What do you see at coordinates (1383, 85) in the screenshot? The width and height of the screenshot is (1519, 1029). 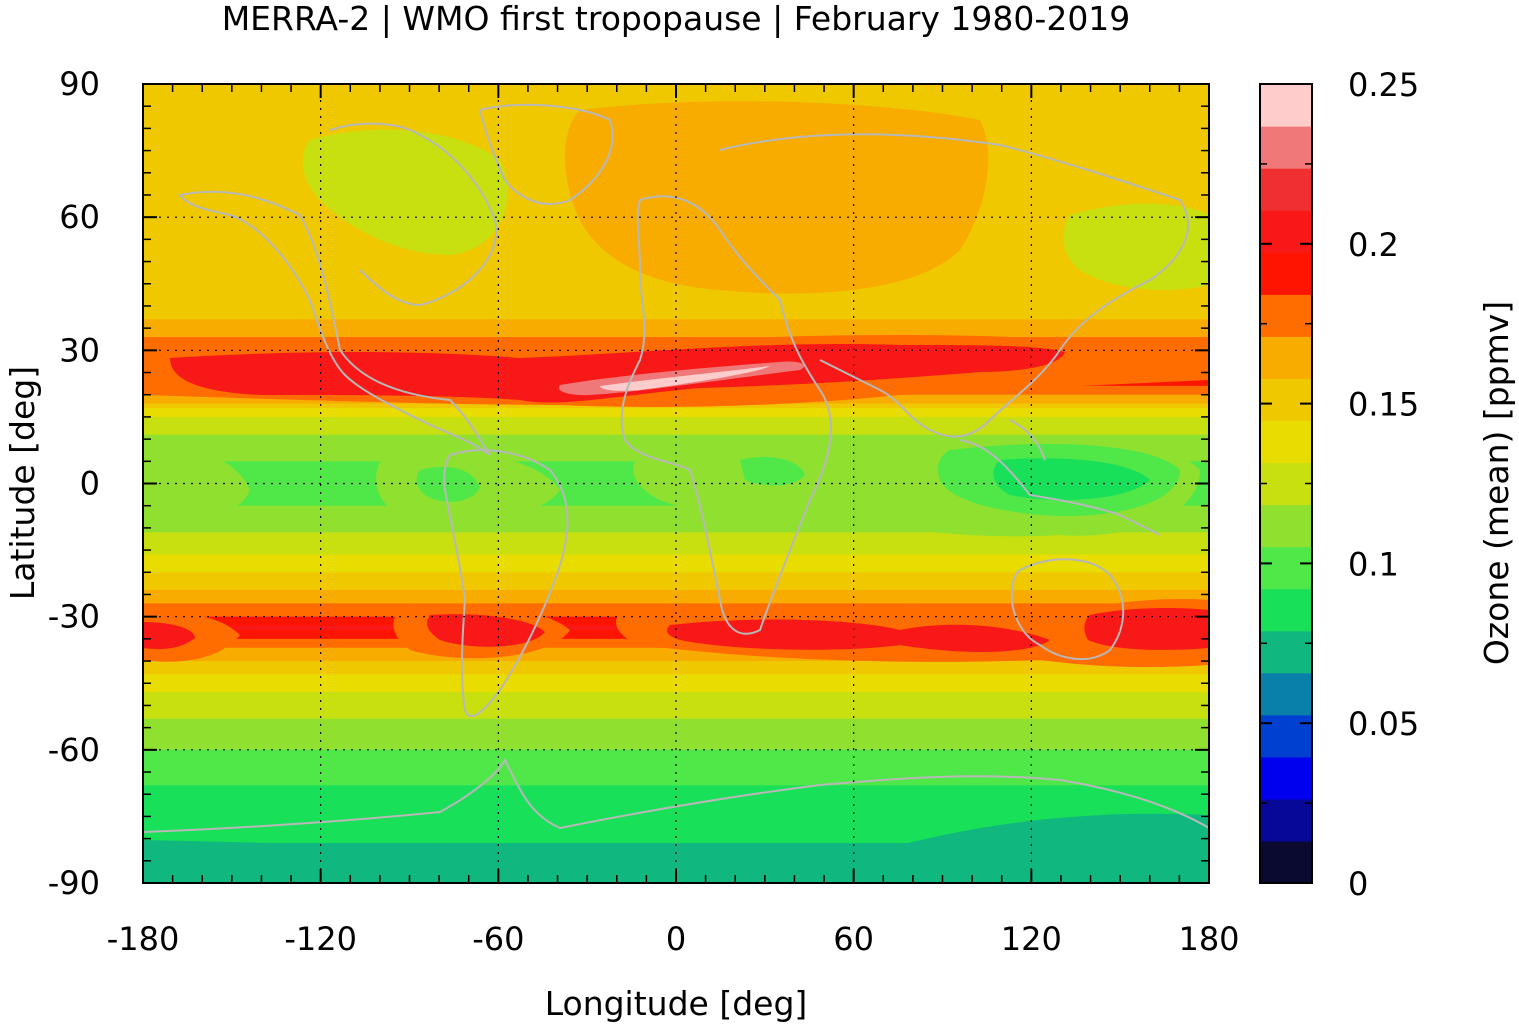 I see `colorbar-tick-label: 0.25` at bounding box center [1383, 85].